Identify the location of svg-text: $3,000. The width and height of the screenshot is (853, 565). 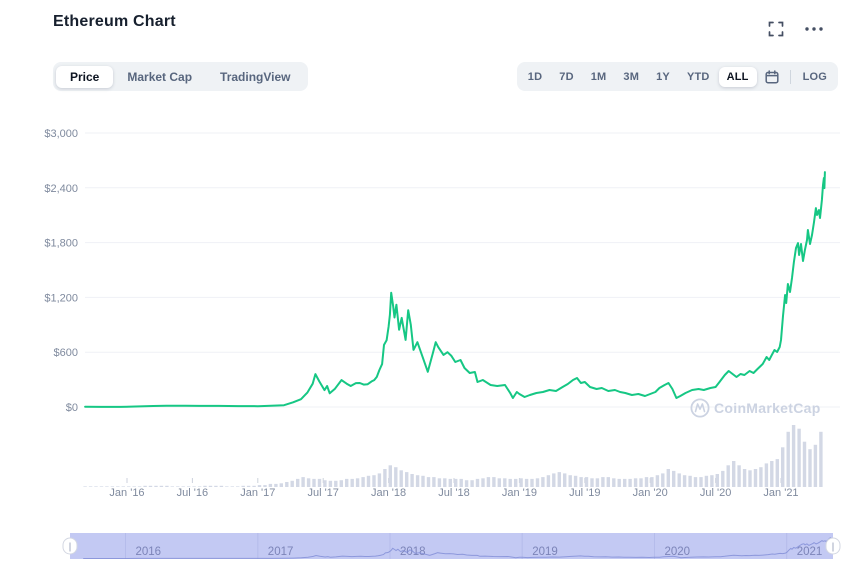
(61, 134).